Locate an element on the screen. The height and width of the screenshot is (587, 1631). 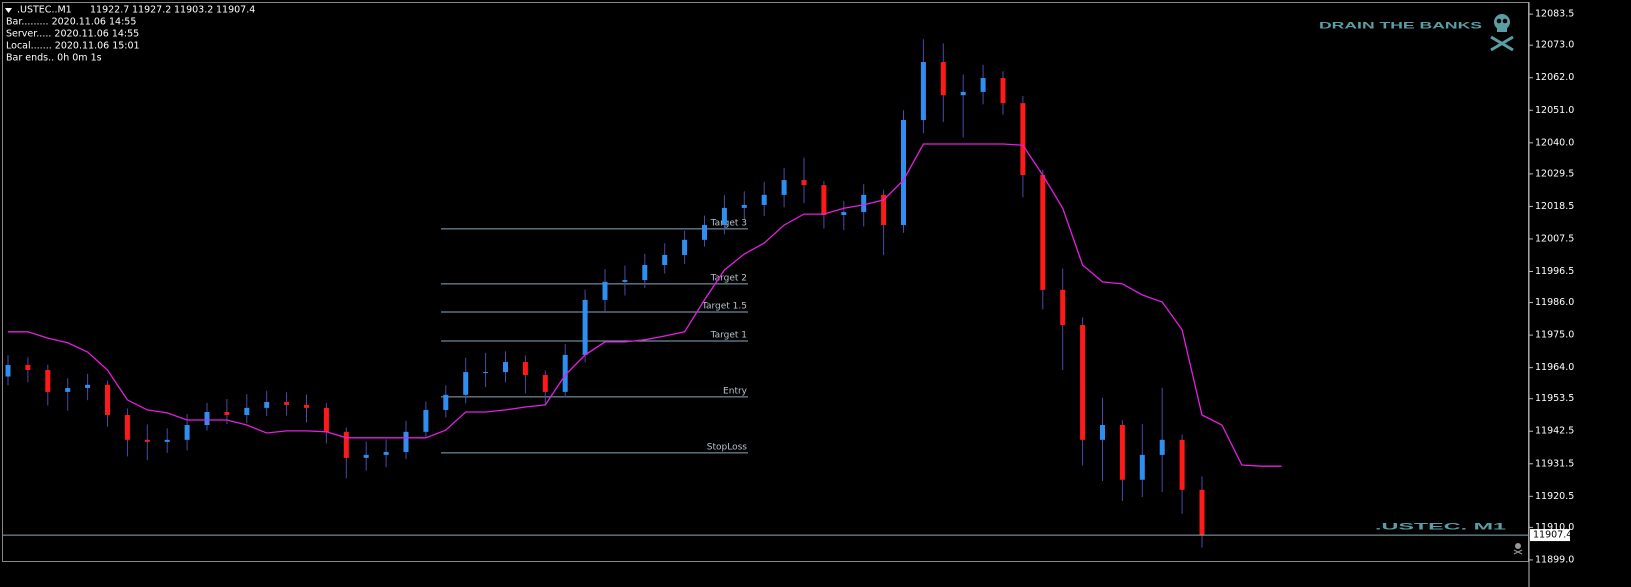
skull-icon is located at coordinates (1502, 33).